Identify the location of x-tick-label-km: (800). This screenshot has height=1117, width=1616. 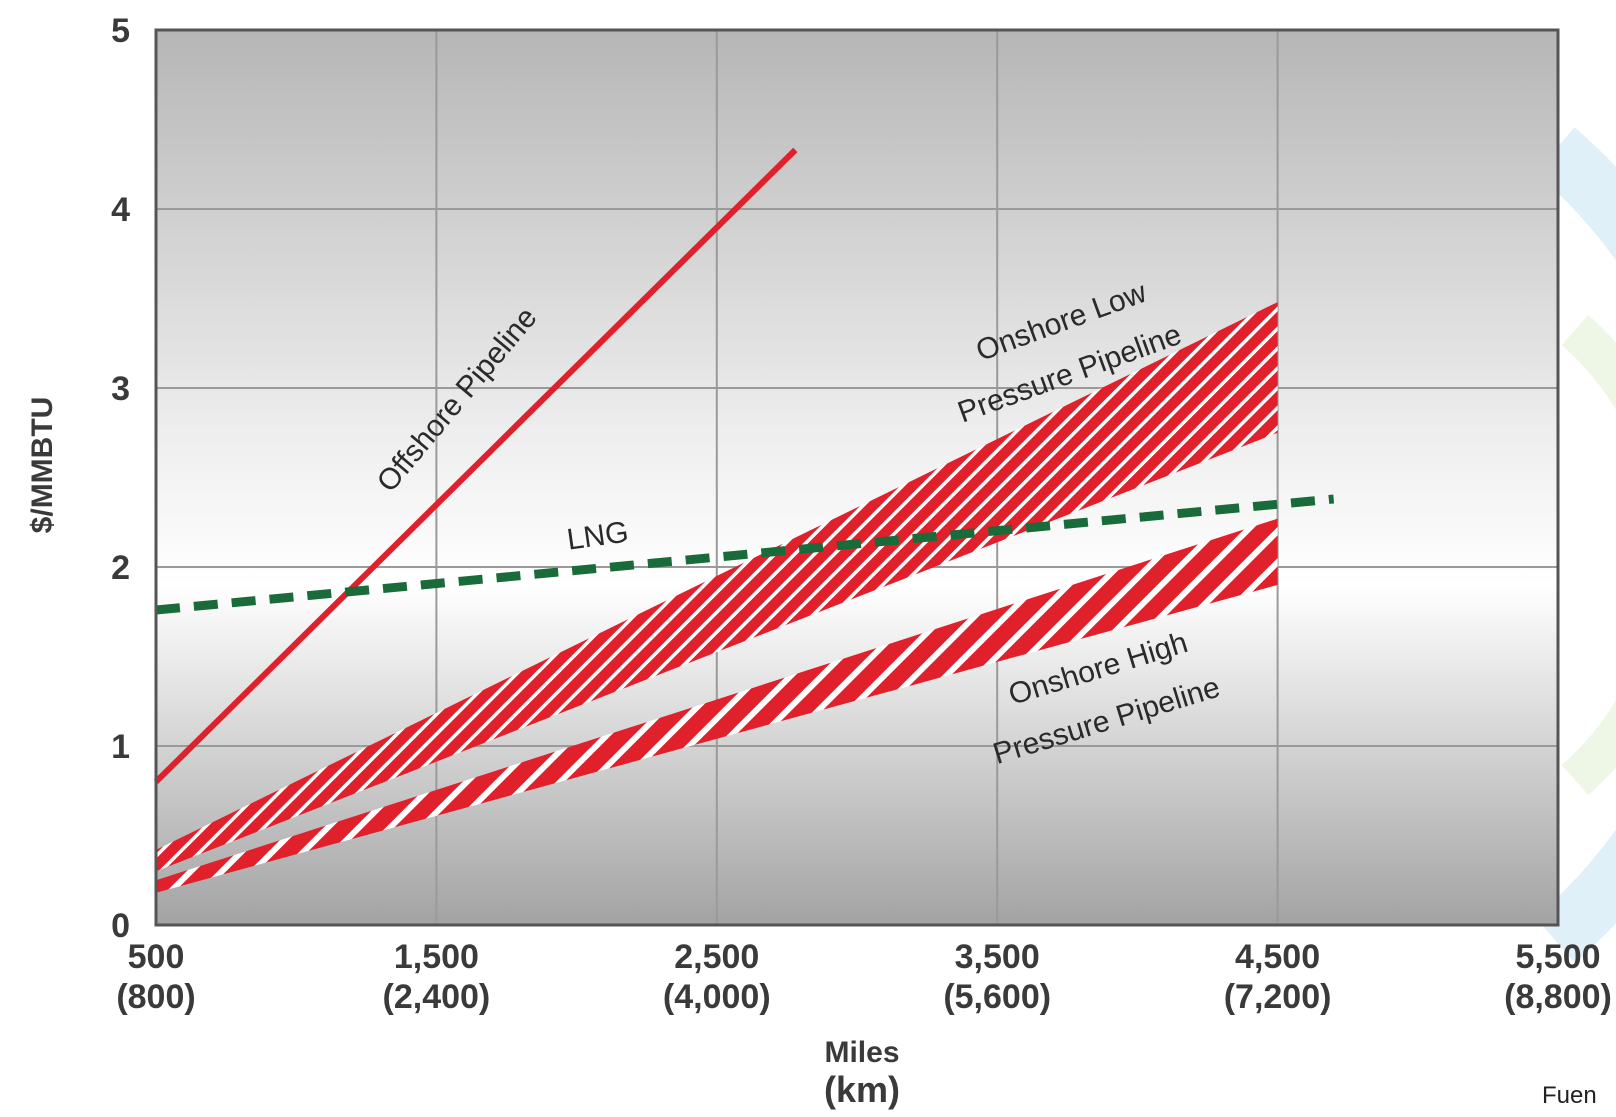
(155, 997).